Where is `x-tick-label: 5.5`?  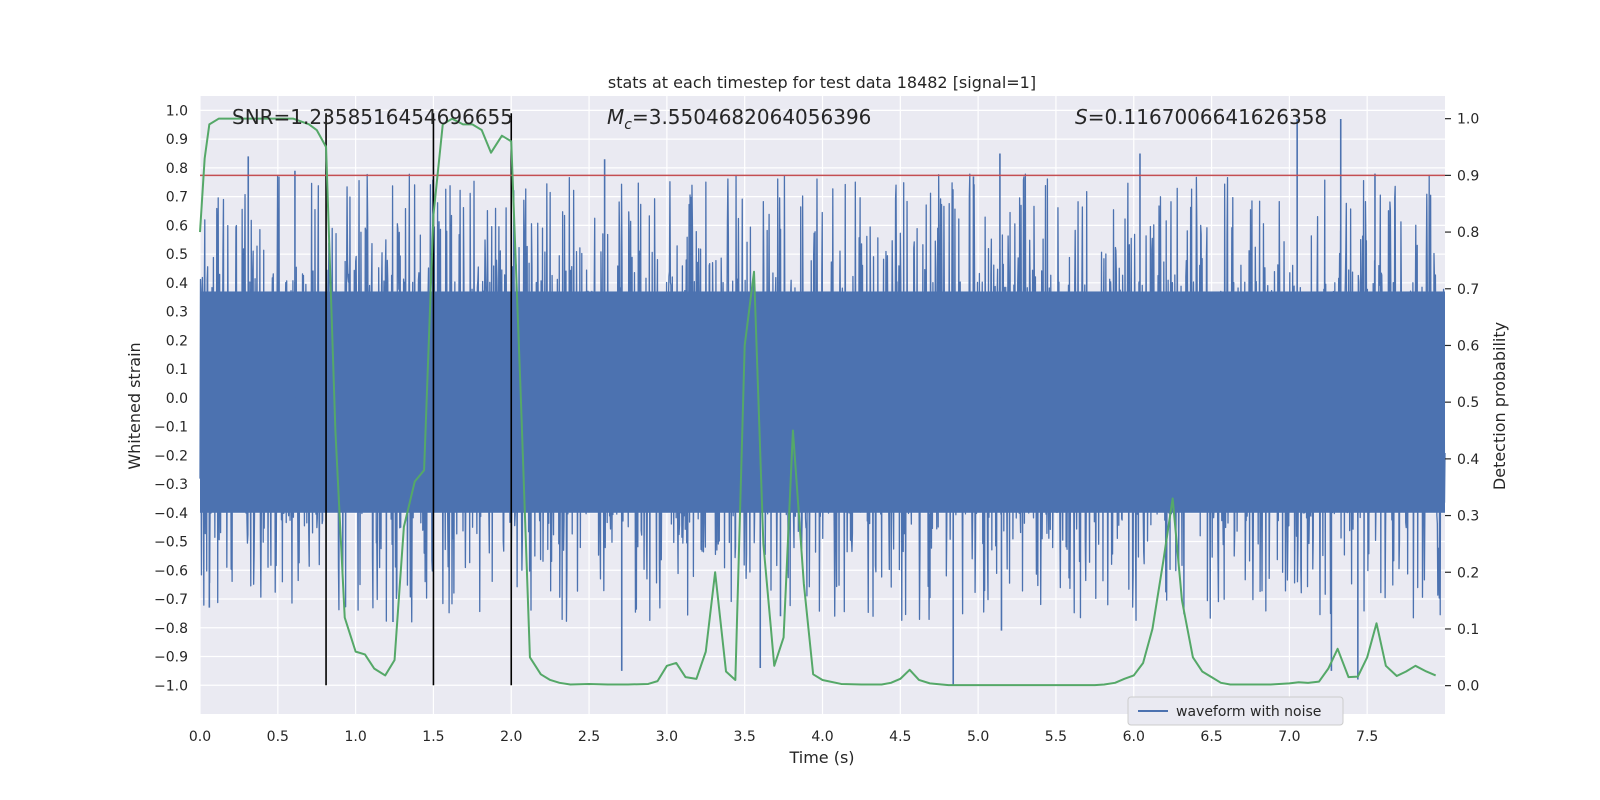 x-tick-label: 5.5 is located at coordinates (1056, 737).